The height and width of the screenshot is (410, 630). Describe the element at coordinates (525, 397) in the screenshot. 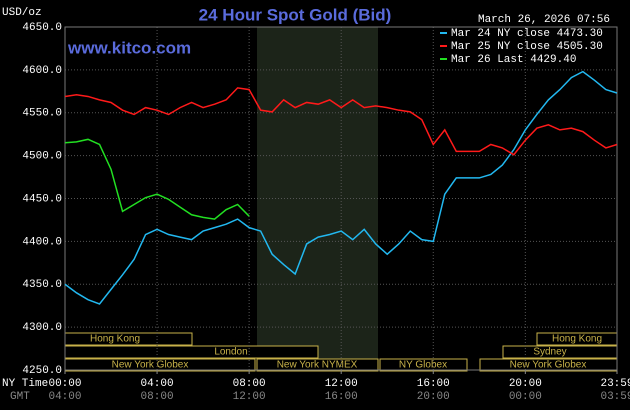

I see `gmt-tick-label: 00:00` at that location.